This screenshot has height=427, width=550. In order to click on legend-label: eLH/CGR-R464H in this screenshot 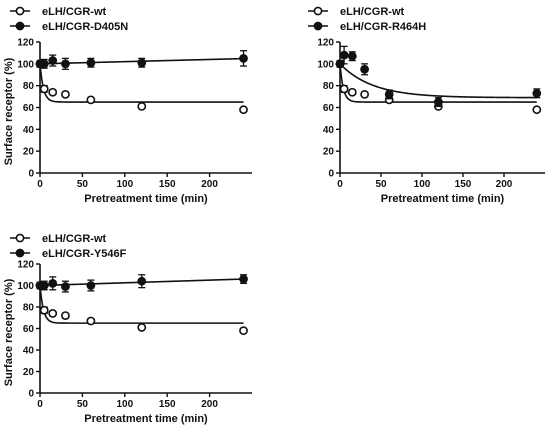, I will do `click(383, 27)`.